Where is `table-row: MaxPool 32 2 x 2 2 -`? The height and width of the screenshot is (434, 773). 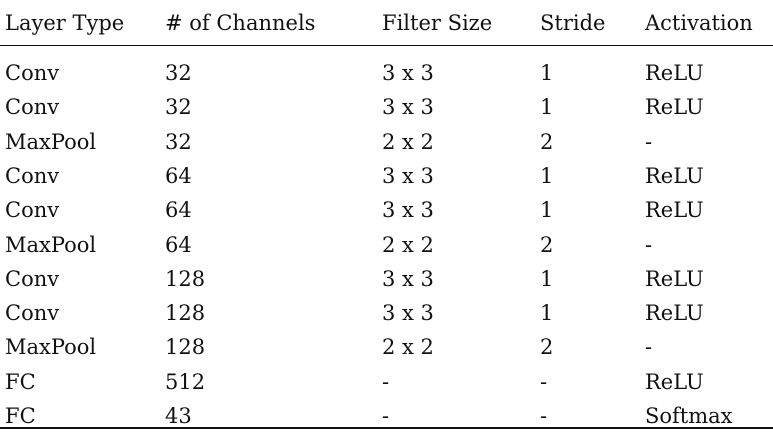 table-row: MaxPool 32 2 x 2 2 - is located at coordinates (386, 142).